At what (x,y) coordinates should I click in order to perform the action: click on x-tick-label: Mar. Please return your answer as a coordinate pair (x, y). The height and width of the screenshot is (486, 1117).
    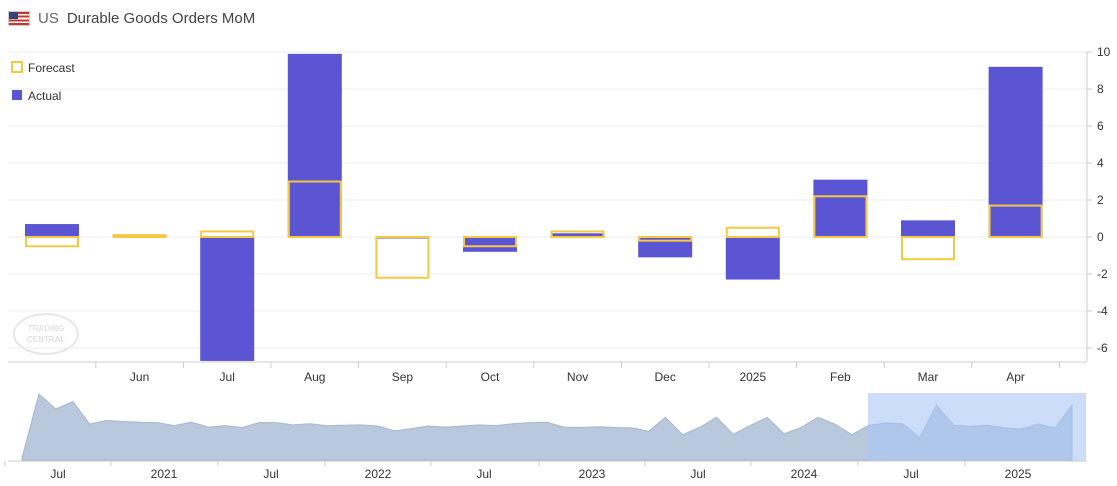
    Looking at the image, I should click on (928, 377).